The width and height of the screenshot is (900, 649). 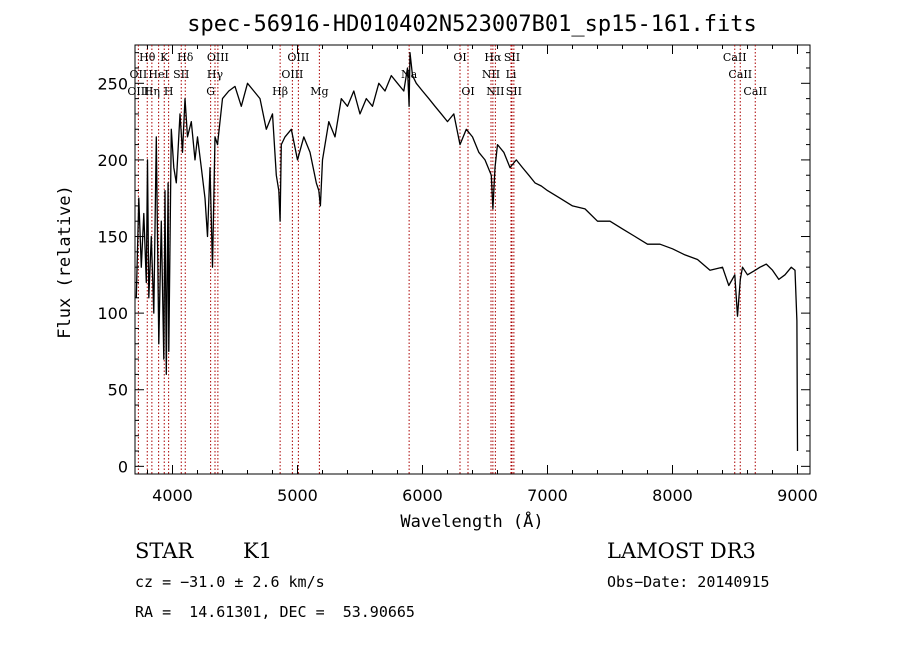 I want to click on y-tick-label: 0, so click(x=123, y=466).